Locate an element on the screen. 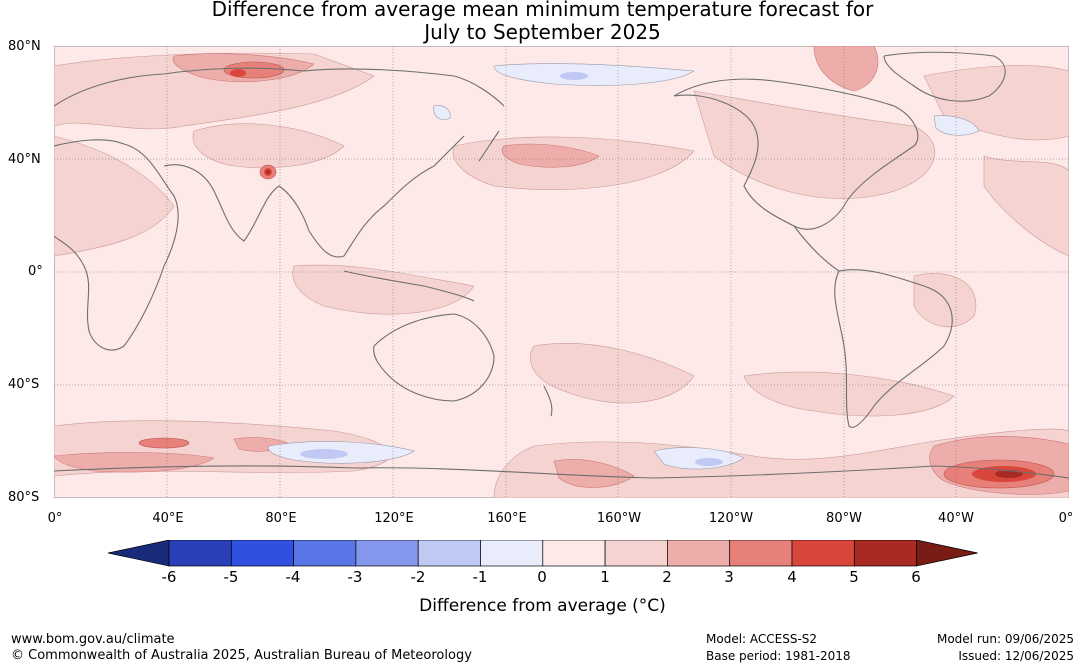 This screenshot has height=667, width=1085. title-line-2: July to September 2025 is located at coordinates (542, 32).